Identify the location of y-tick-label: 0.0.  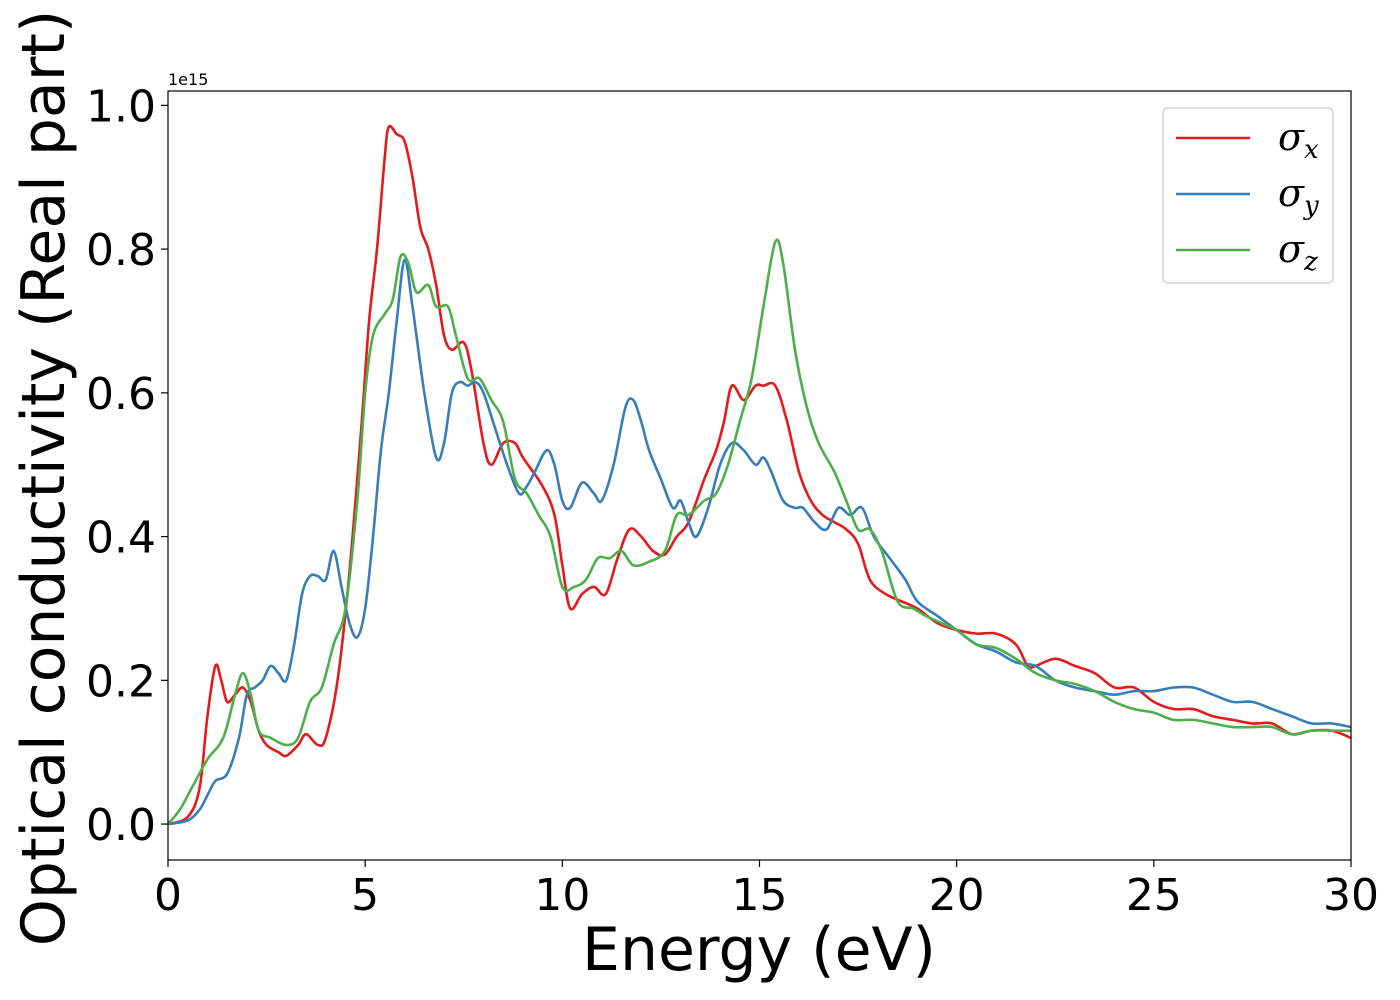
(121, 825).